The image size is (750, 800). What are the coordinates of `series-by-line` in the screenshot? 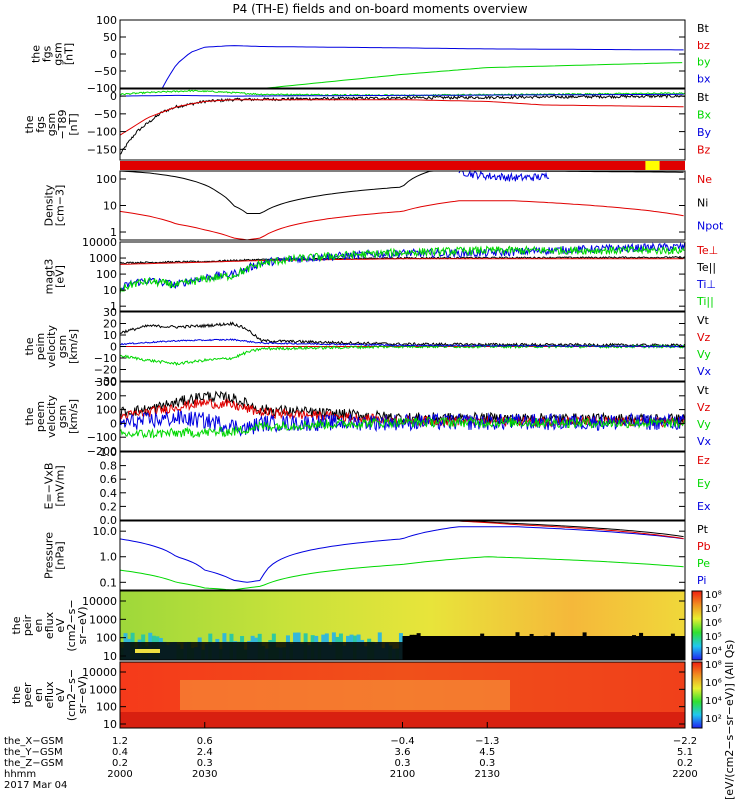 It's located at (474, 75).